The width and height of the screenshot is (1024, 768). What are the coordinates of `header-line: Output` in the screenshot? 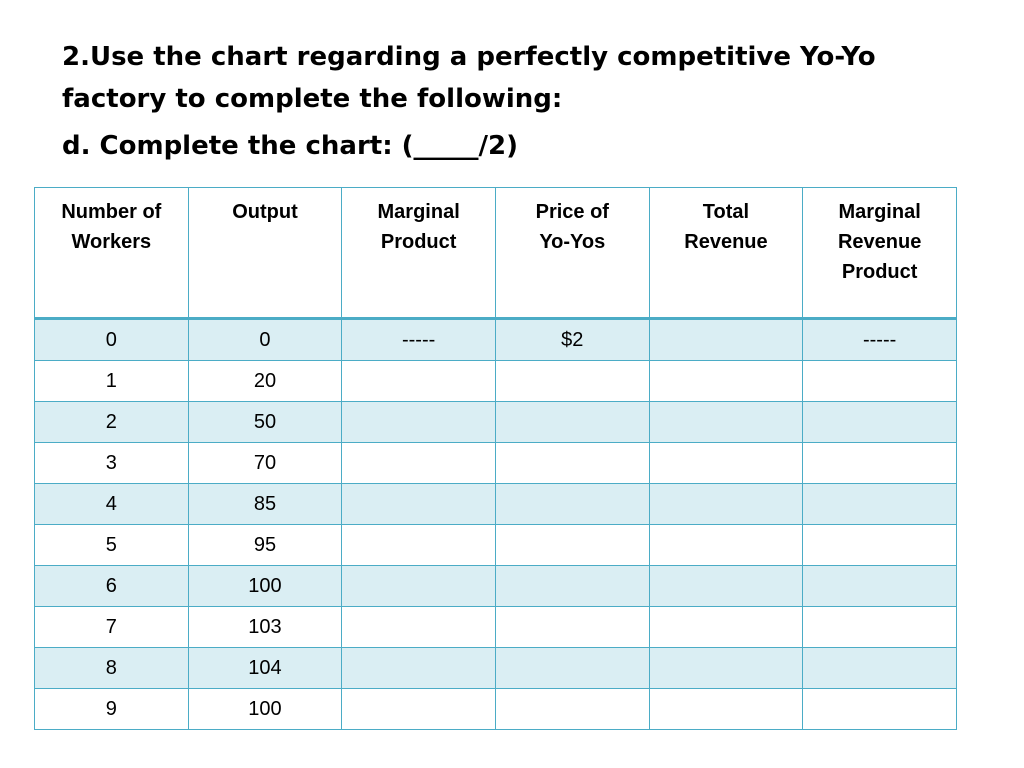 It's located at (265, 212).